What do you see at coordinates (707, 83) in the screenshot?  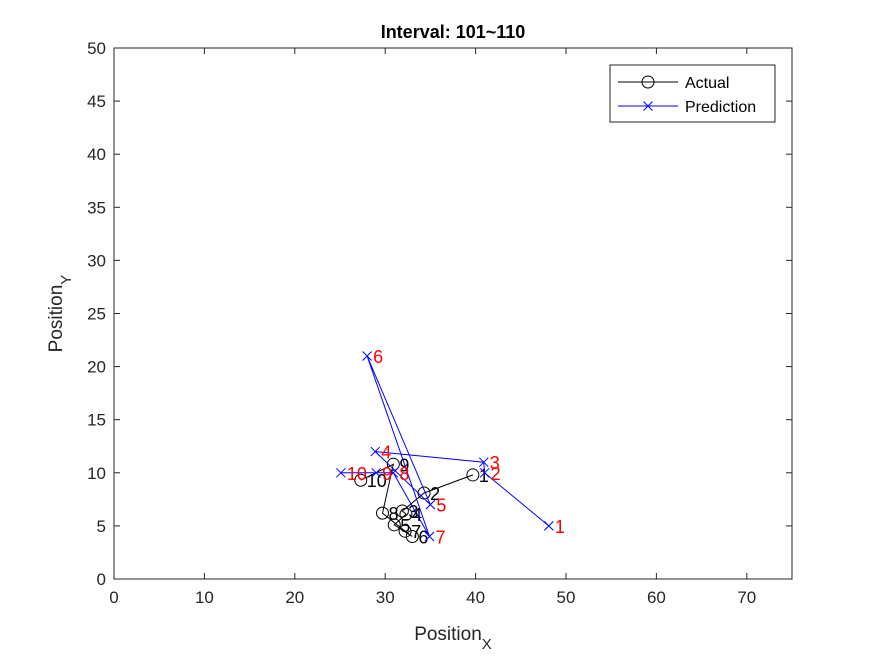 I see `legend-entry-actual: Actual` at bounding box center [707, 83].